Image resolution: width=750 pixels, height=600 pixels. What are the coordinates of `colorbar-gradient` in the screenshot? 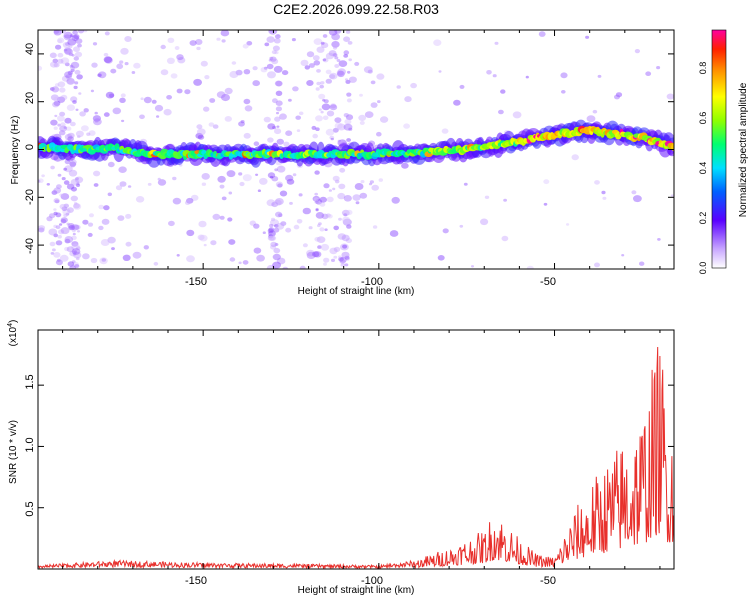 It's located at (719, 149).